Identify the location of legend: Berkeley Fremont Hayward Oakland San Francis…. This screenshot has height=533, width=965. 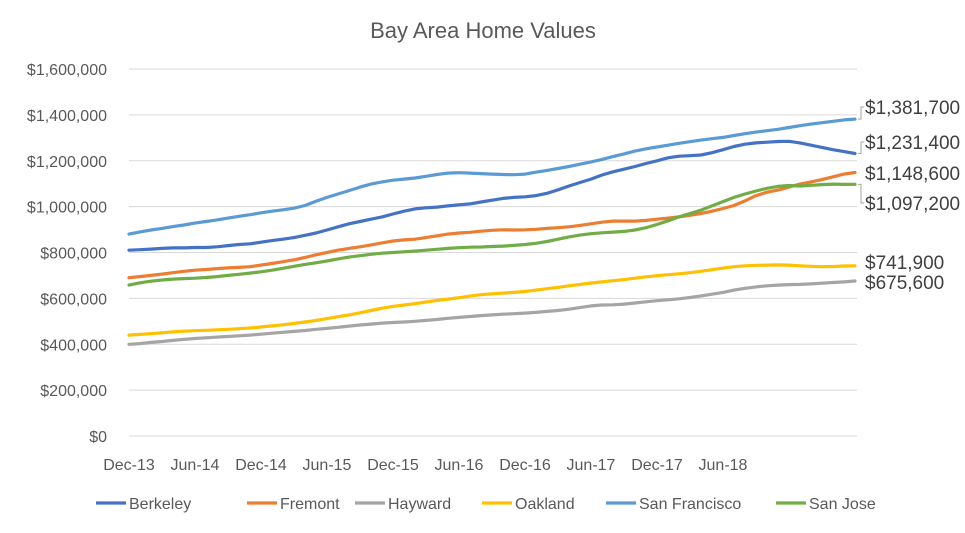
(486, 504).